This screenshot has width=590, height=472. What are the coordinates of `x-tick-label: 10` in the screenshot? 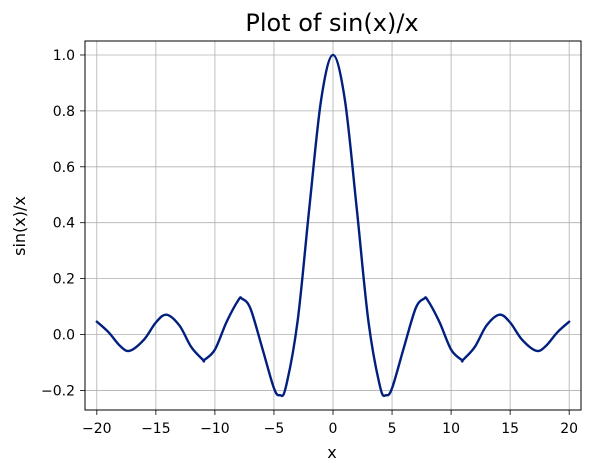 It's located at (451, 429).